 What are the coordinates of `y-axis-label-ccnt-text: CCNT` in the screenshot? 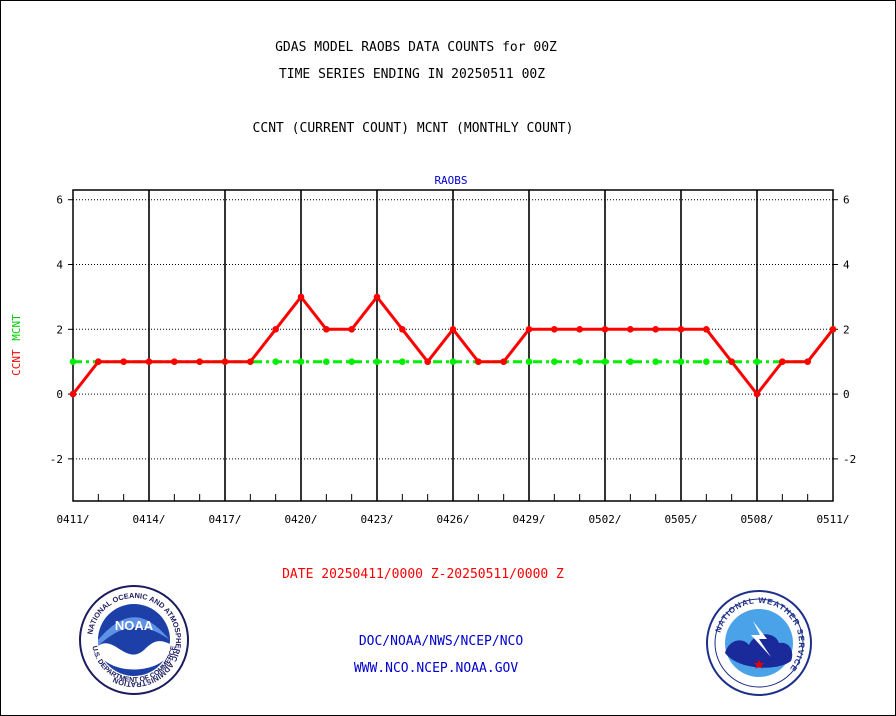 It's located at (16, 362).